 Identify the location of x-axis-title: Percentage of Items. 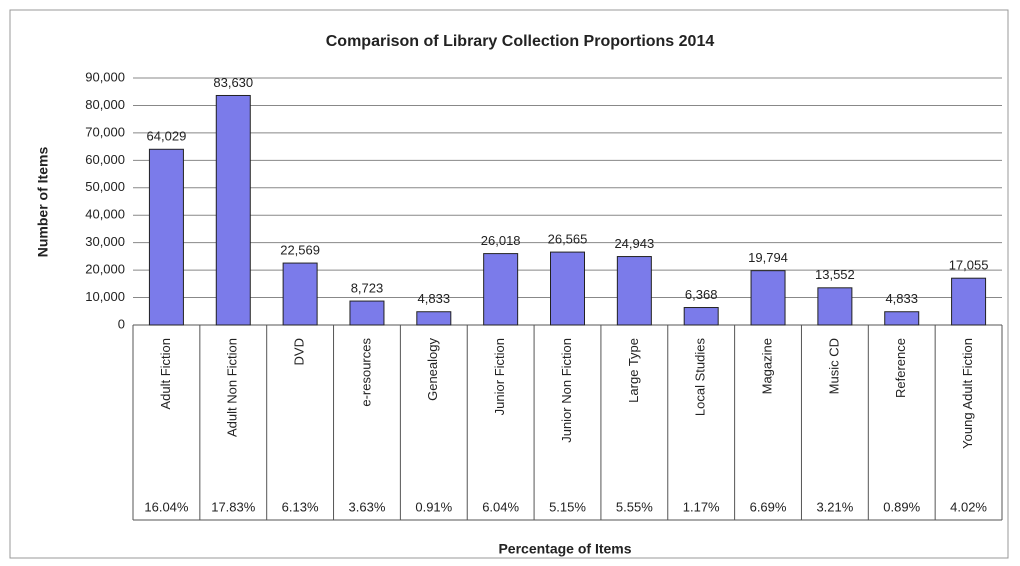
(564, 549).